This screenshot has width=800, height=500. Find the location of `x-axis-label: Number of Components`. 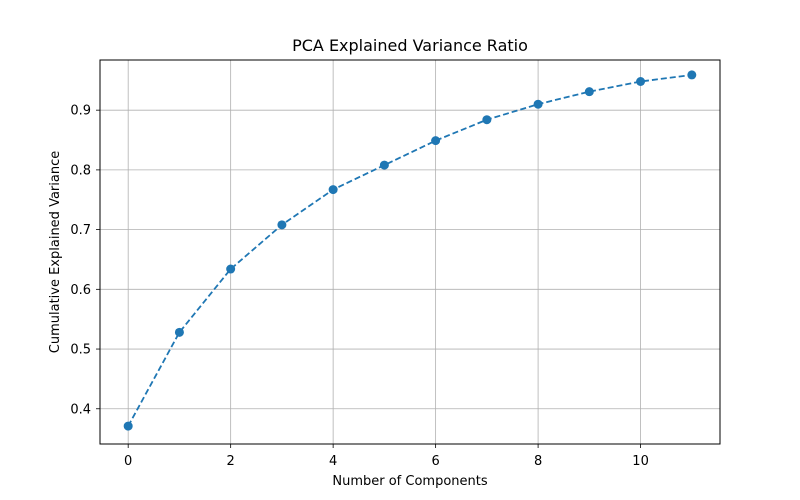

x-axis-label: Number of Components is located at coordinates (409, 481).